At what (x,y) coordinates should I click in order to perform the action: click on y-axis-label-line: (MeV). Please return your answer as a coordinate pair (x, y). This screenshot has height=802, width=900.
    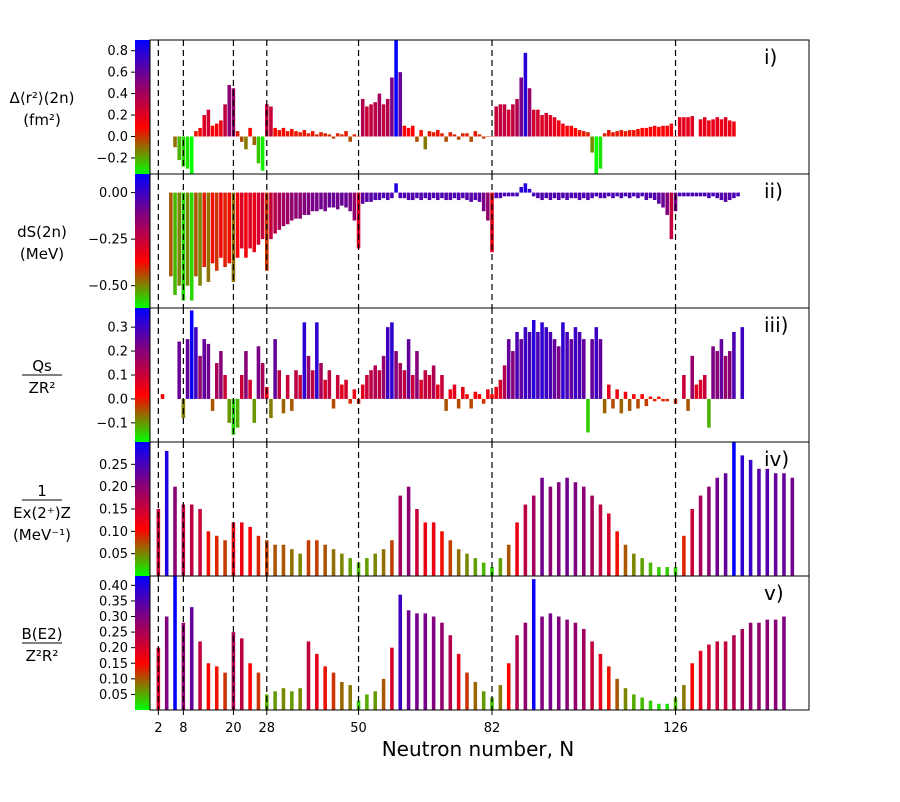
    Looking at the image, I should click on (42, 254).